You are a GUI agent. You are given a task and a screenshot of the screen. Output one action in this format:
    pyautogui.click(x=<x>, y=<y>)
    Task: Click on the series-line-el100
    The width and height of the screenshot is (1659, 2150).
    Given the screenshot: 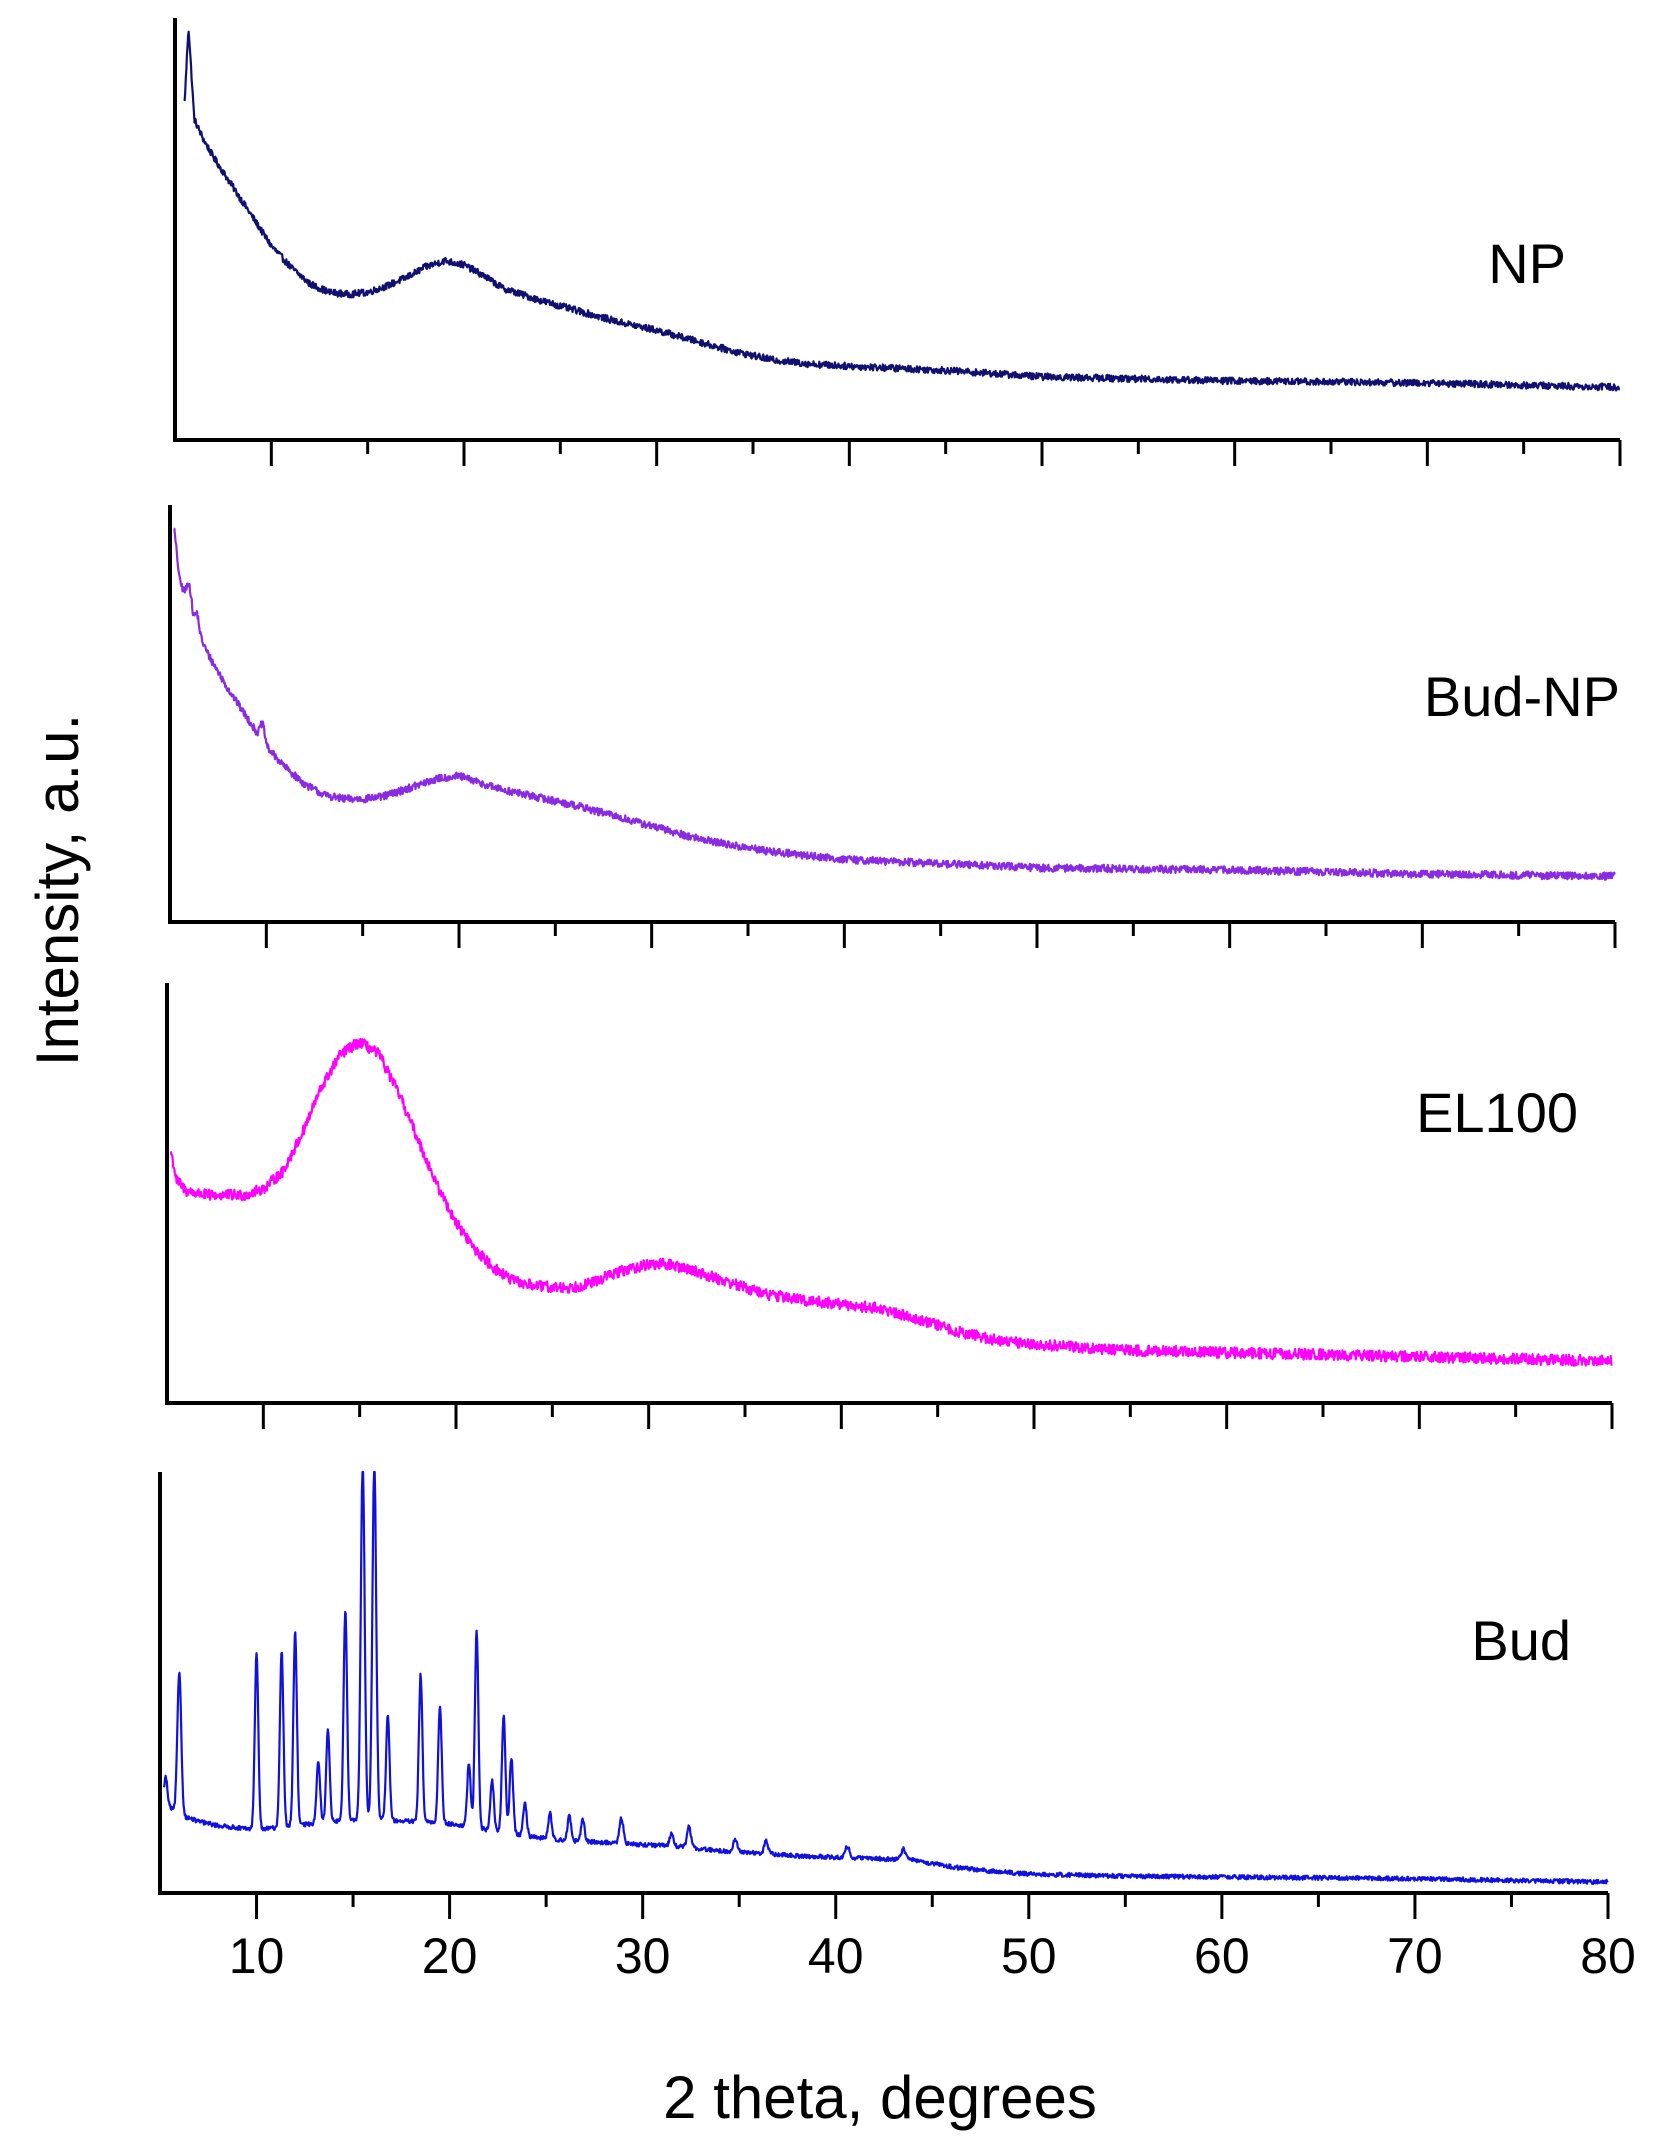 What is the action you would take?
    pyautogui.click(x=891, y=1202)
    